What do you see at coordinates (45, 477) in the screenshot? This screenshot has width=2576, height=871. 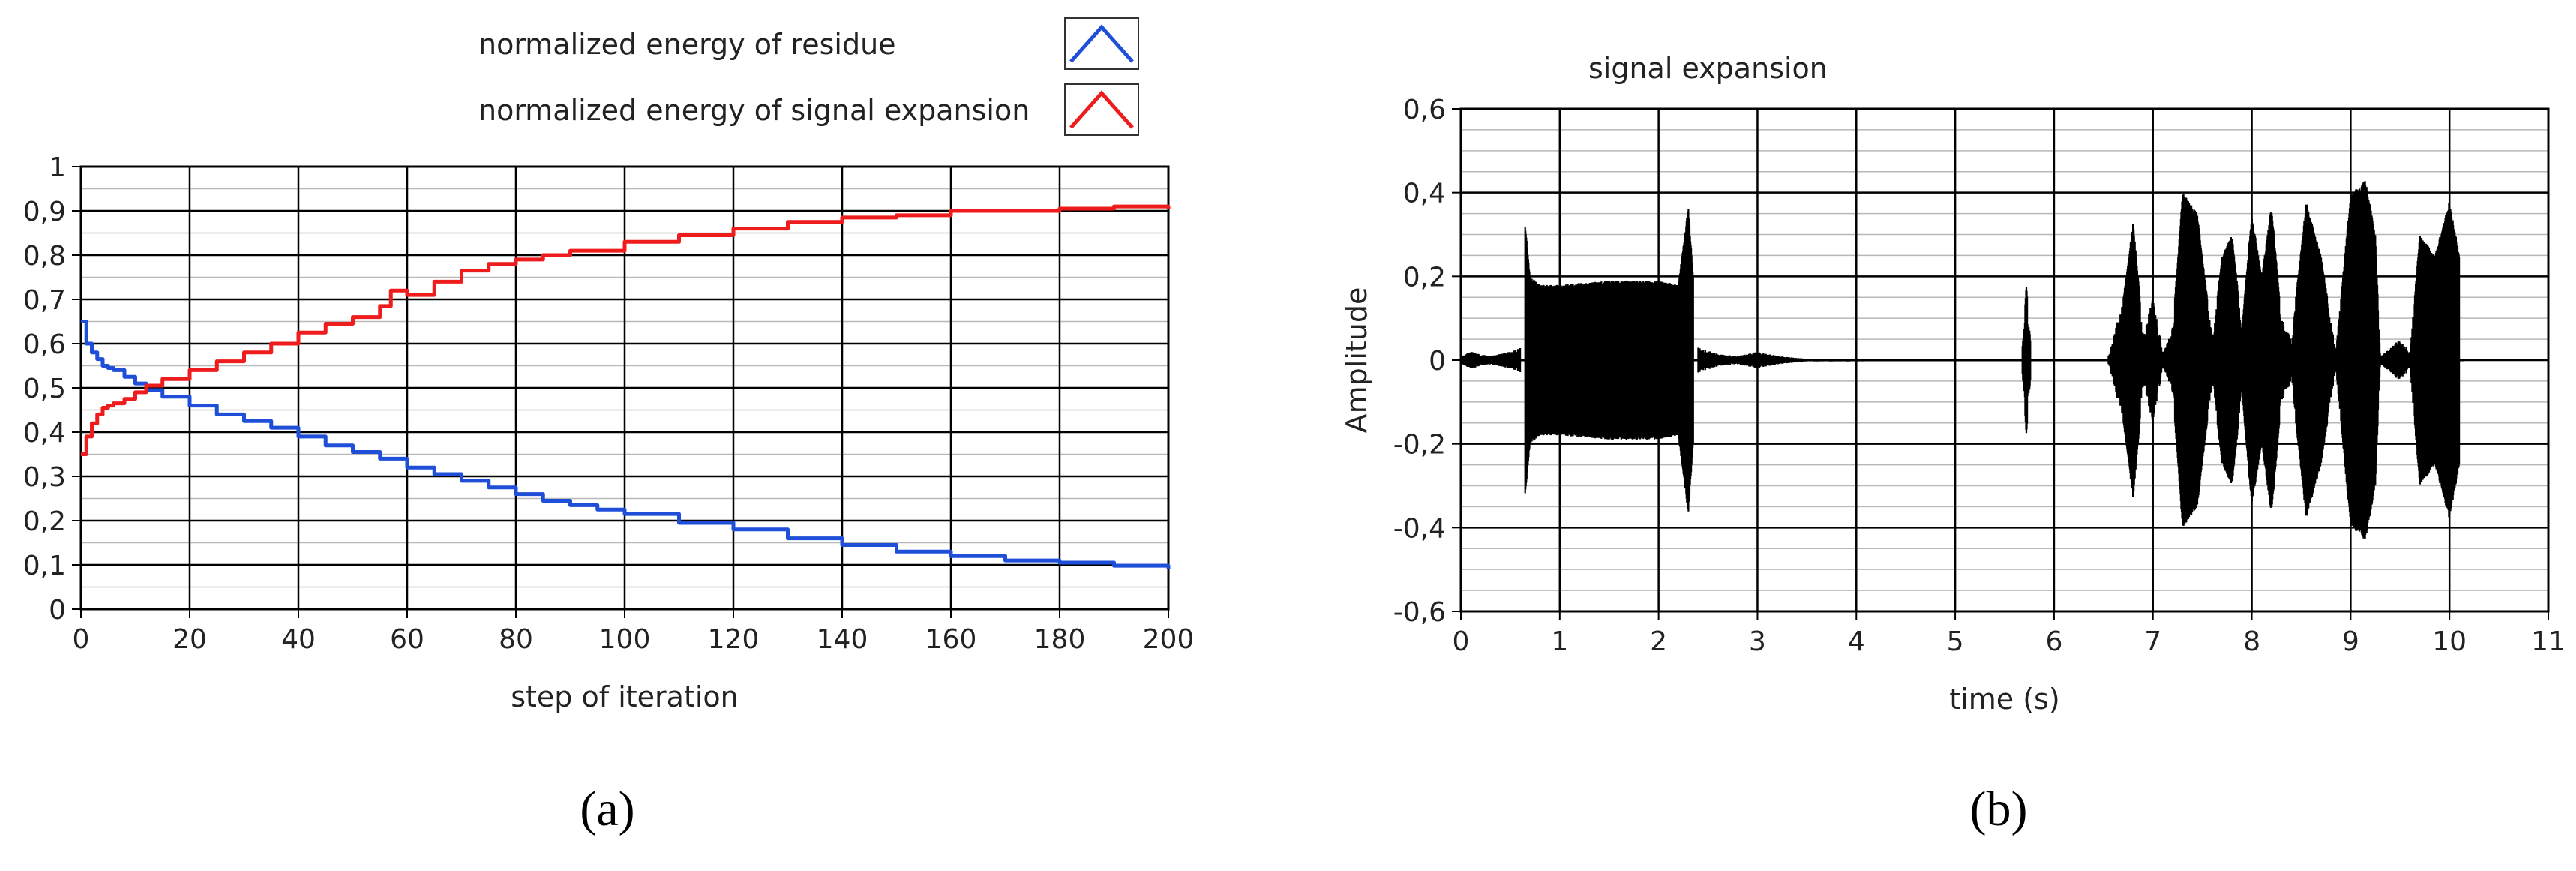 I see `chart-a-y-tick-label: 0,3` at bounding box center [45, 477].